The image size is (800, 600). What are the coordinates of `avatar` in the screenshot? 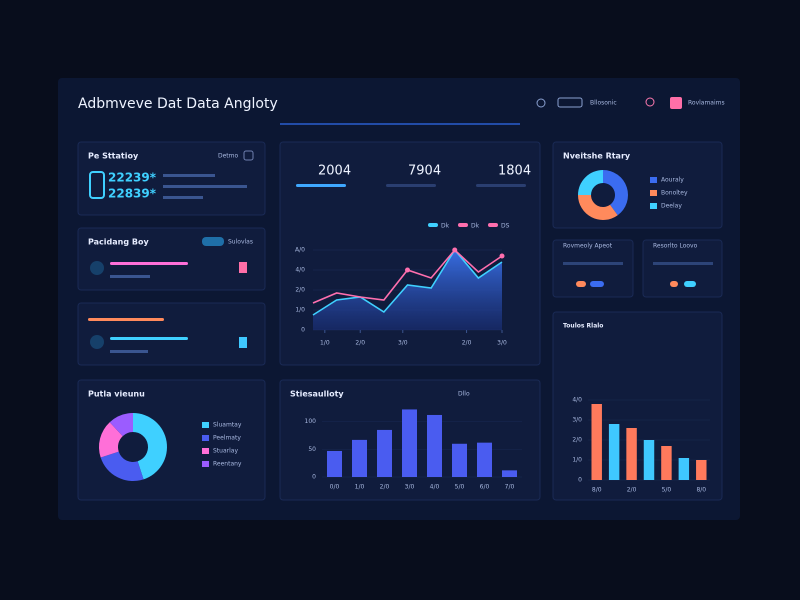 It's located at (650, 102).